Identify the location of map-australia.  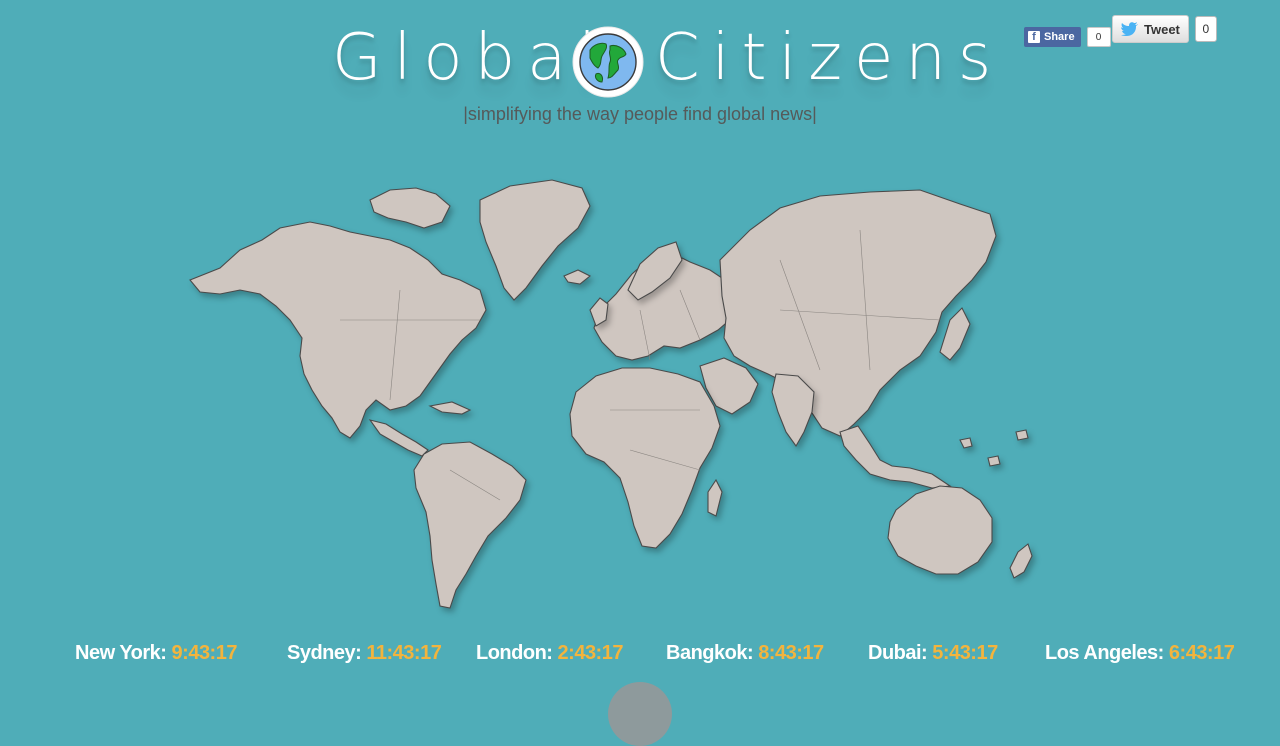
(940, 530).